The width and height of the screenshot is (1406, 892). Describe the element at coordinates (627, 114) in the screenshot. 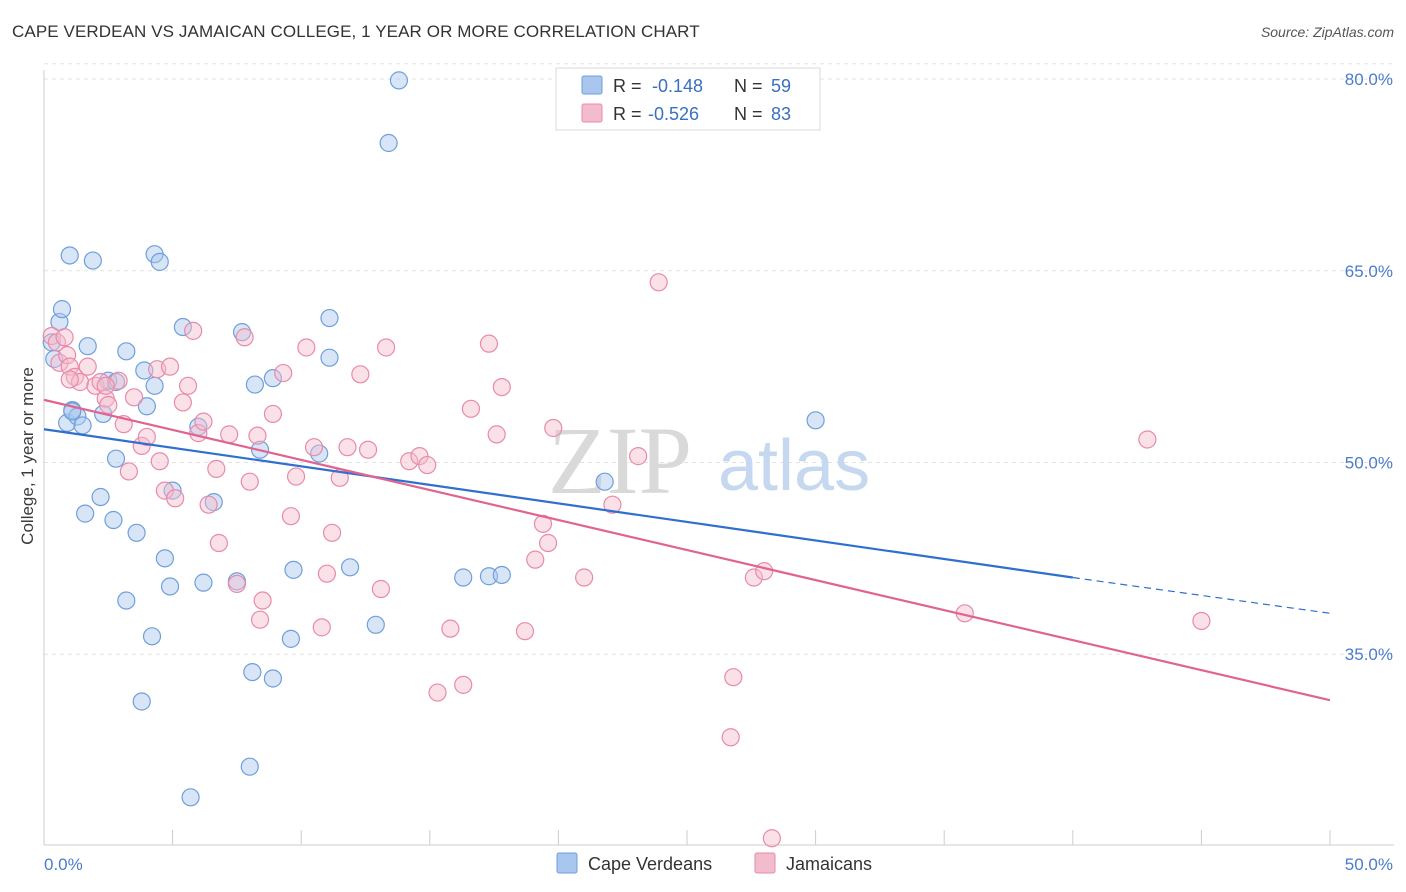

I see `legend-r-label-2: R =` at that location.